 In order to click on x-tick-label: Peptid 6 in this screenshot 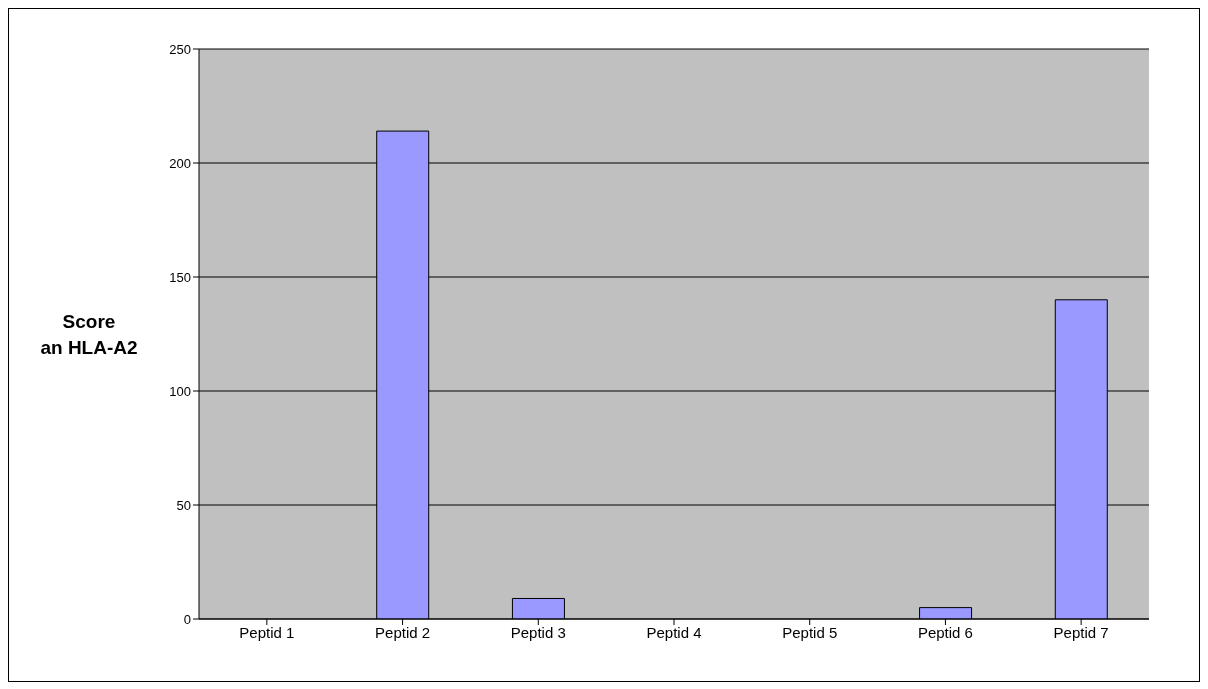, I will do `click(945, 632)`.